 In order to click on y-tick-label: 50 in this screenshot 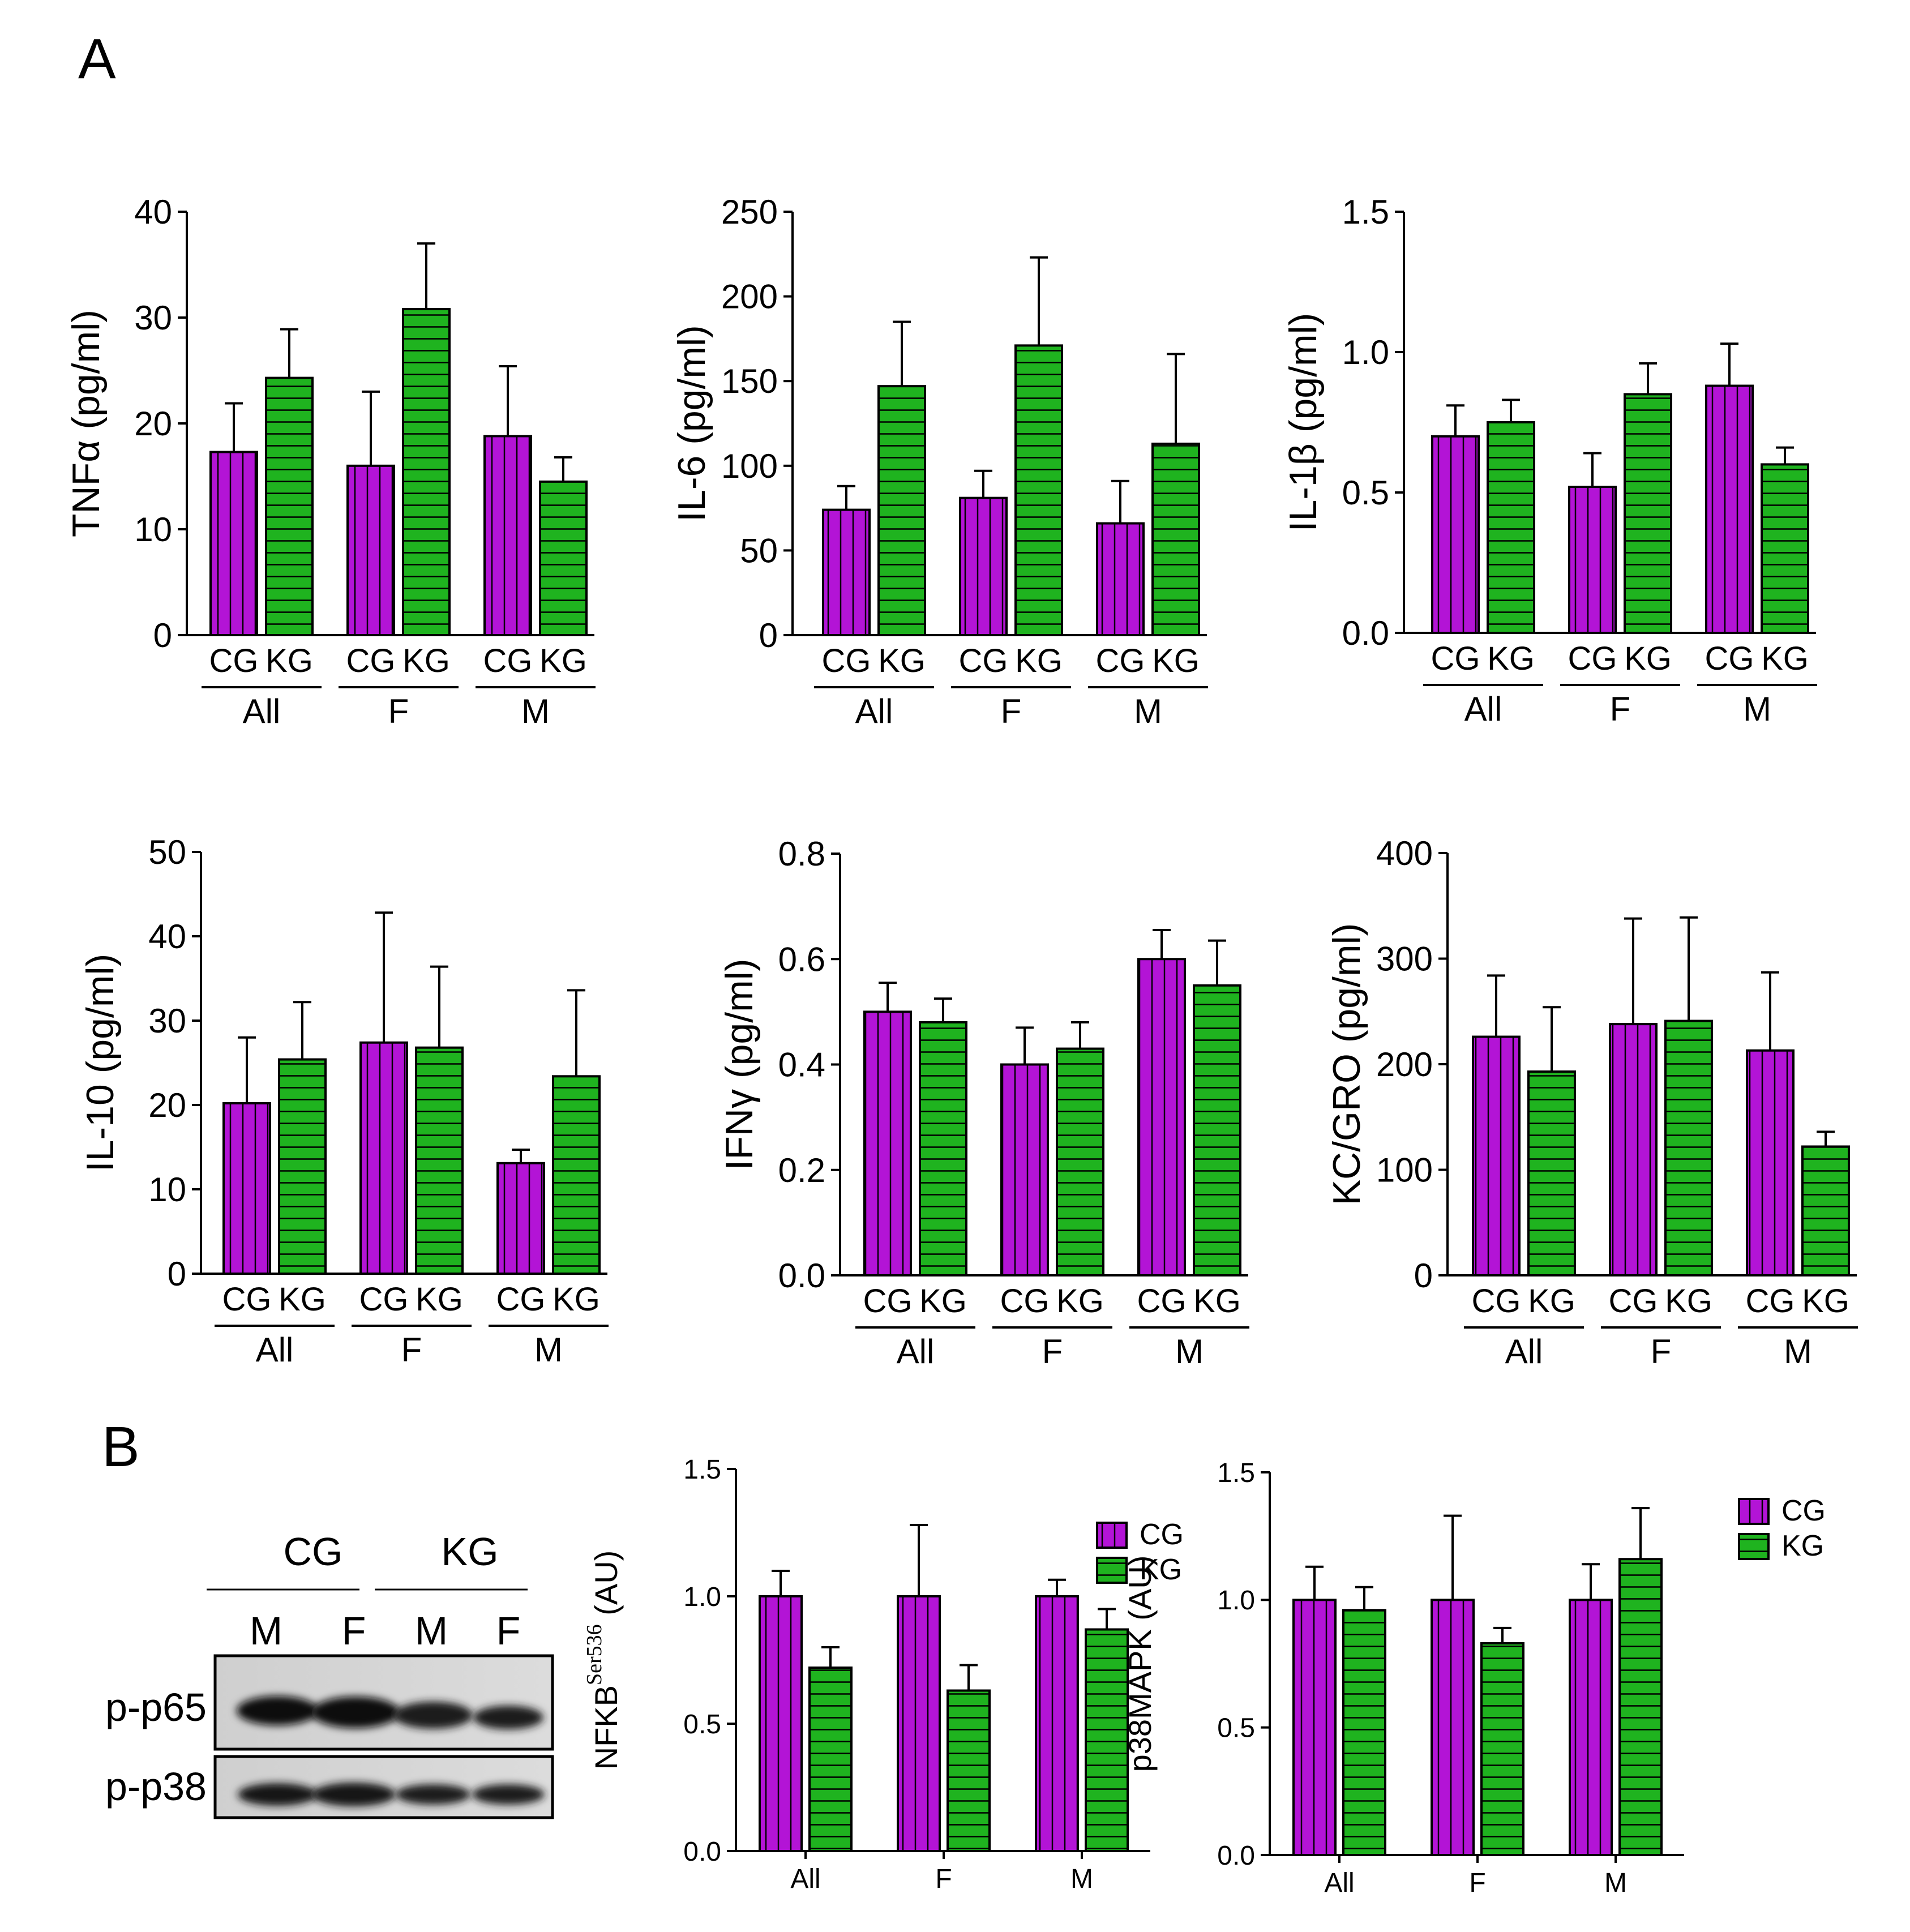, I will do `click(759, 550)`.